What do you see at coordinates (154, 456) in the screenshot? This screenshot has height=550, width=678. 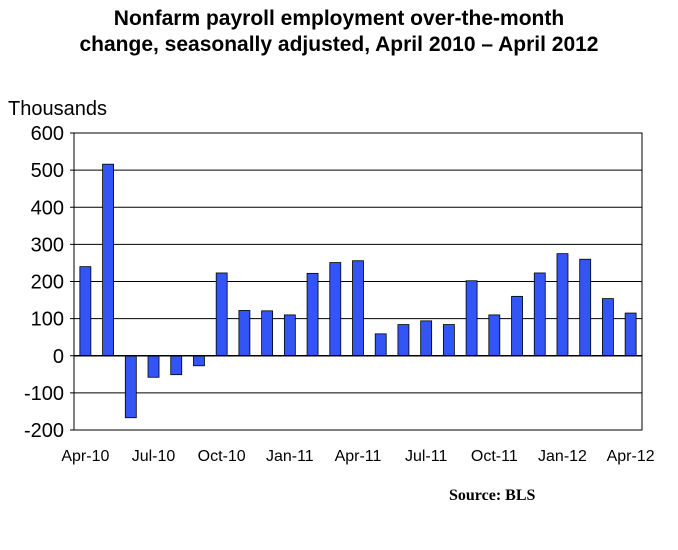 I see `x-tick-label: Jul-10` at bounding box center [154, 456].